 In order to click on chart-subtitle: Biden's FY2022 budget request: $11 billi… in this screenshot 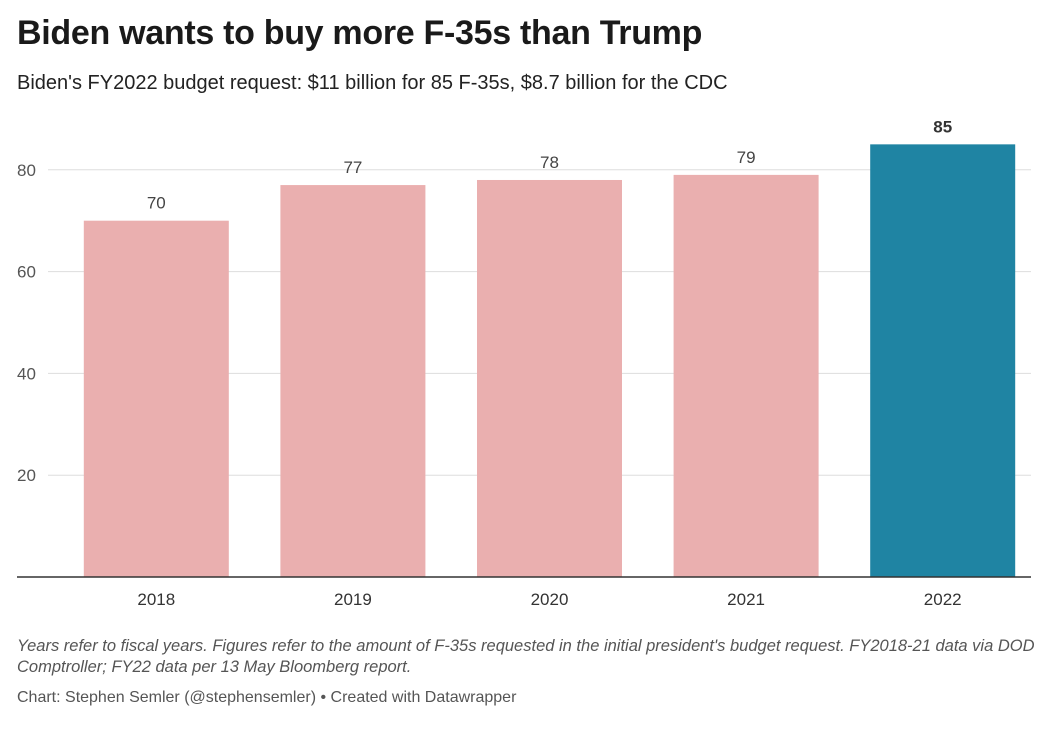, I will do `click(372, 83)`.